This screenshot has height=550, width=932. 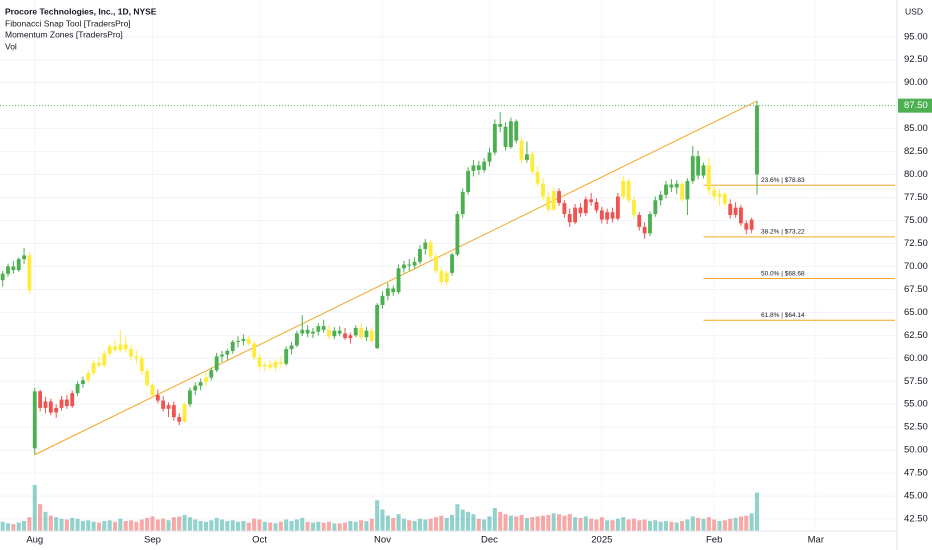 What do you see at coordinates (916, 59) in the screenshot?
I see `y-tick-label: 92.50` at bounding box center [916, 59].